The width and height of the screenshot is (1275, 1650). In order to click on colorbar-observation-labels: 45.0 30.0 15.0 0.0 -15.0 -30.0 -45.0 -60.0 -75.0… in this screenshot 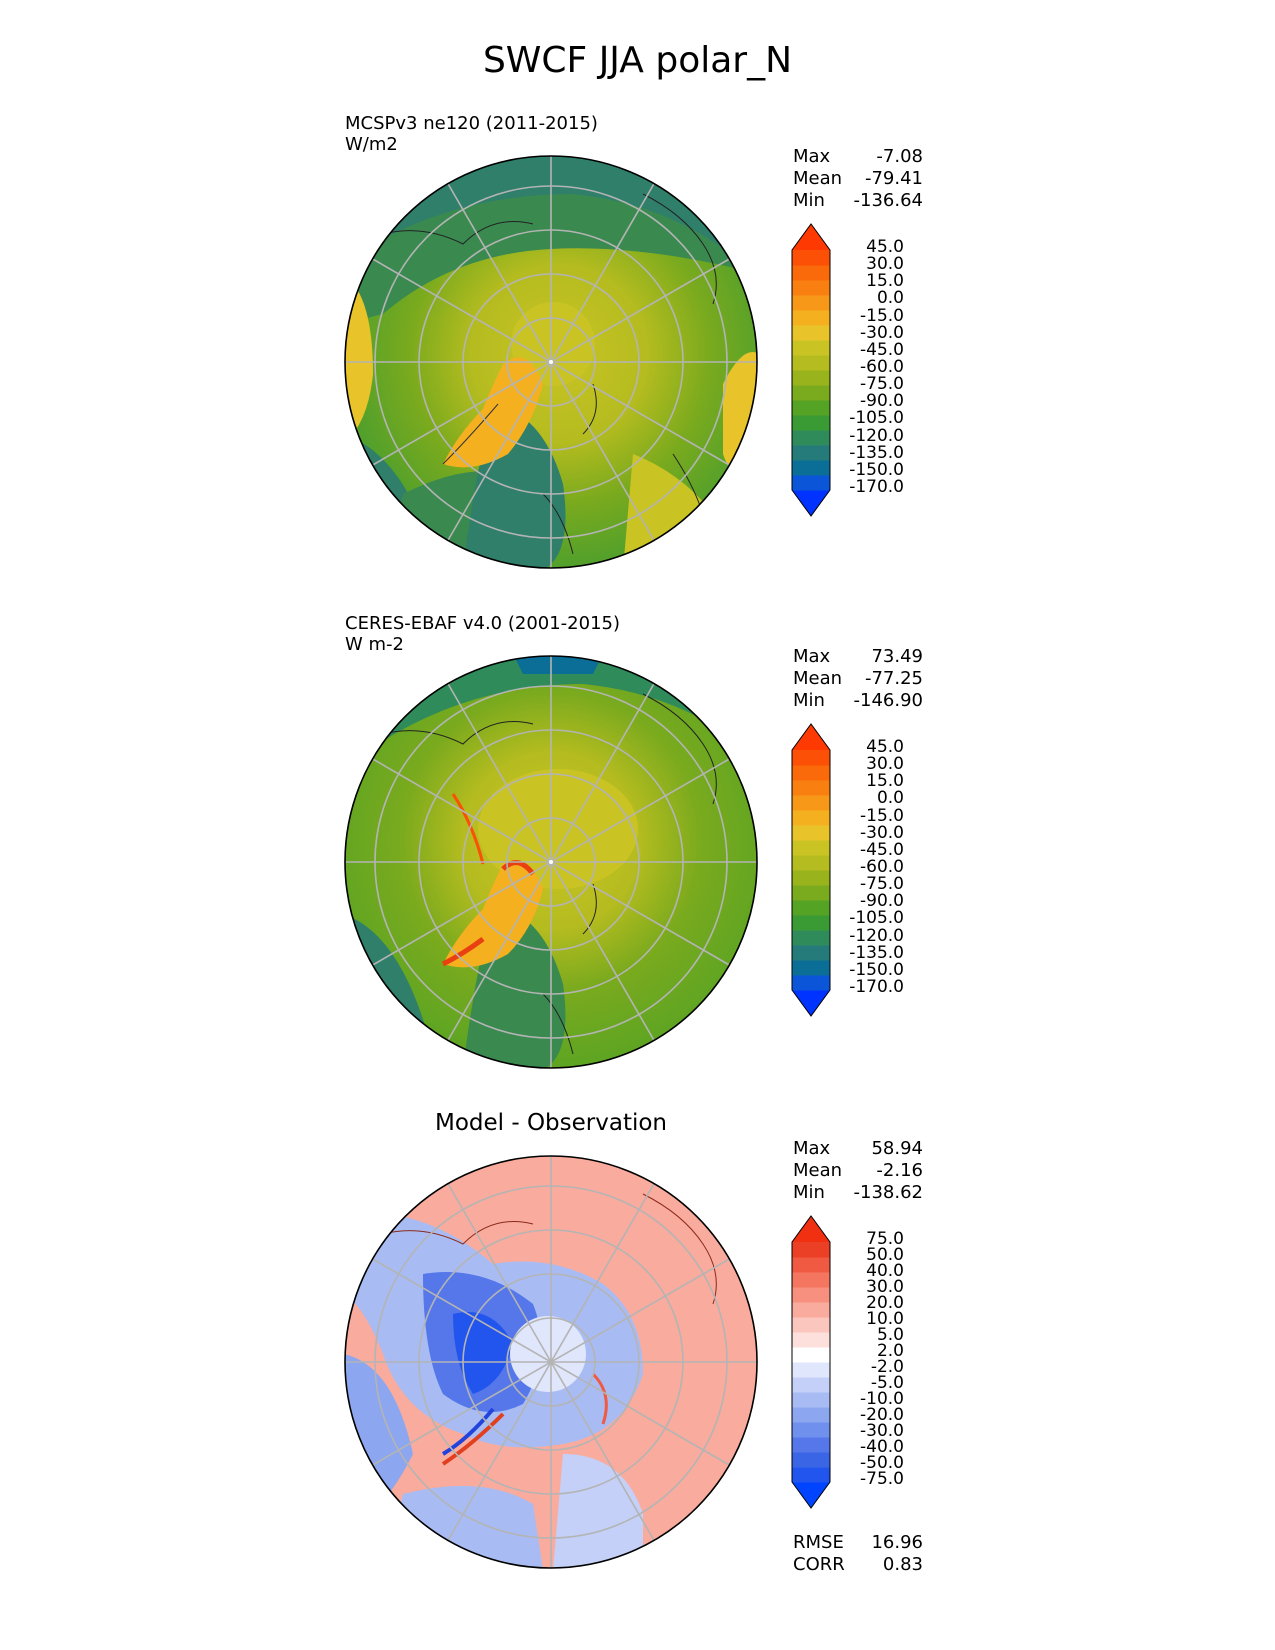, I will do `click(869, 867)`.